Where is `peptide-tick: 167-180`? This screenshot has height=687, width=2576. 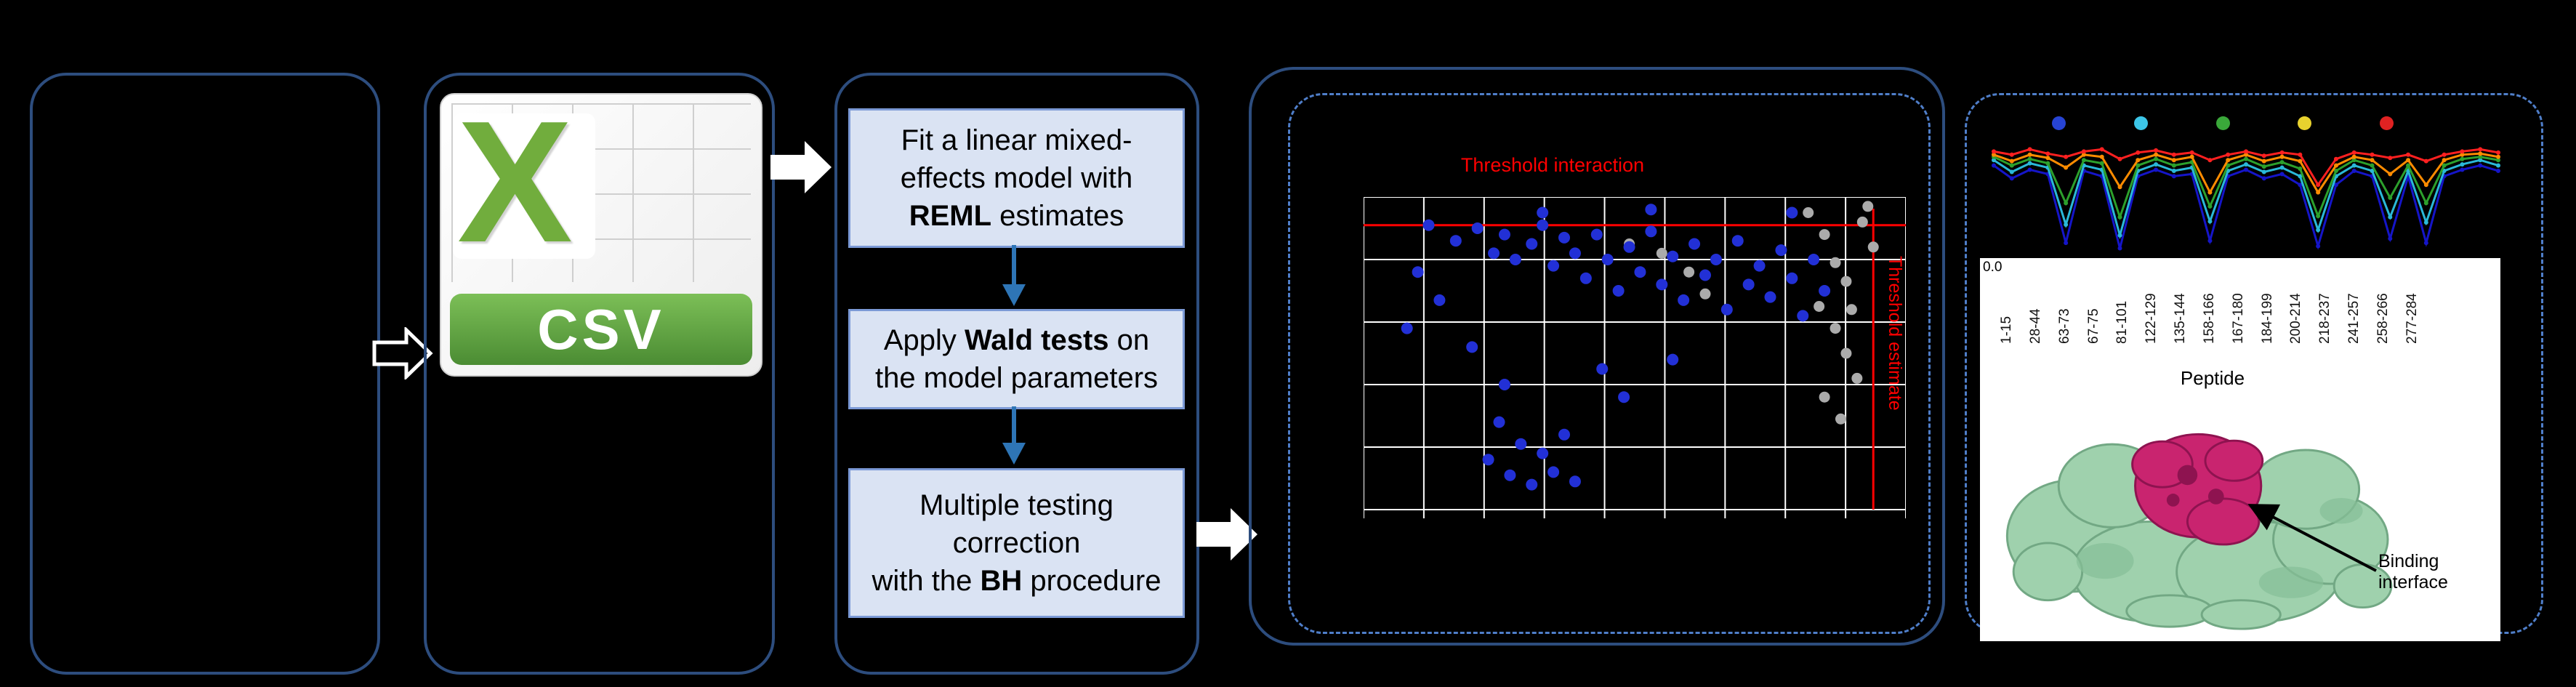
peptide-tick: 167-180 is located at coordinates (2238, 318).